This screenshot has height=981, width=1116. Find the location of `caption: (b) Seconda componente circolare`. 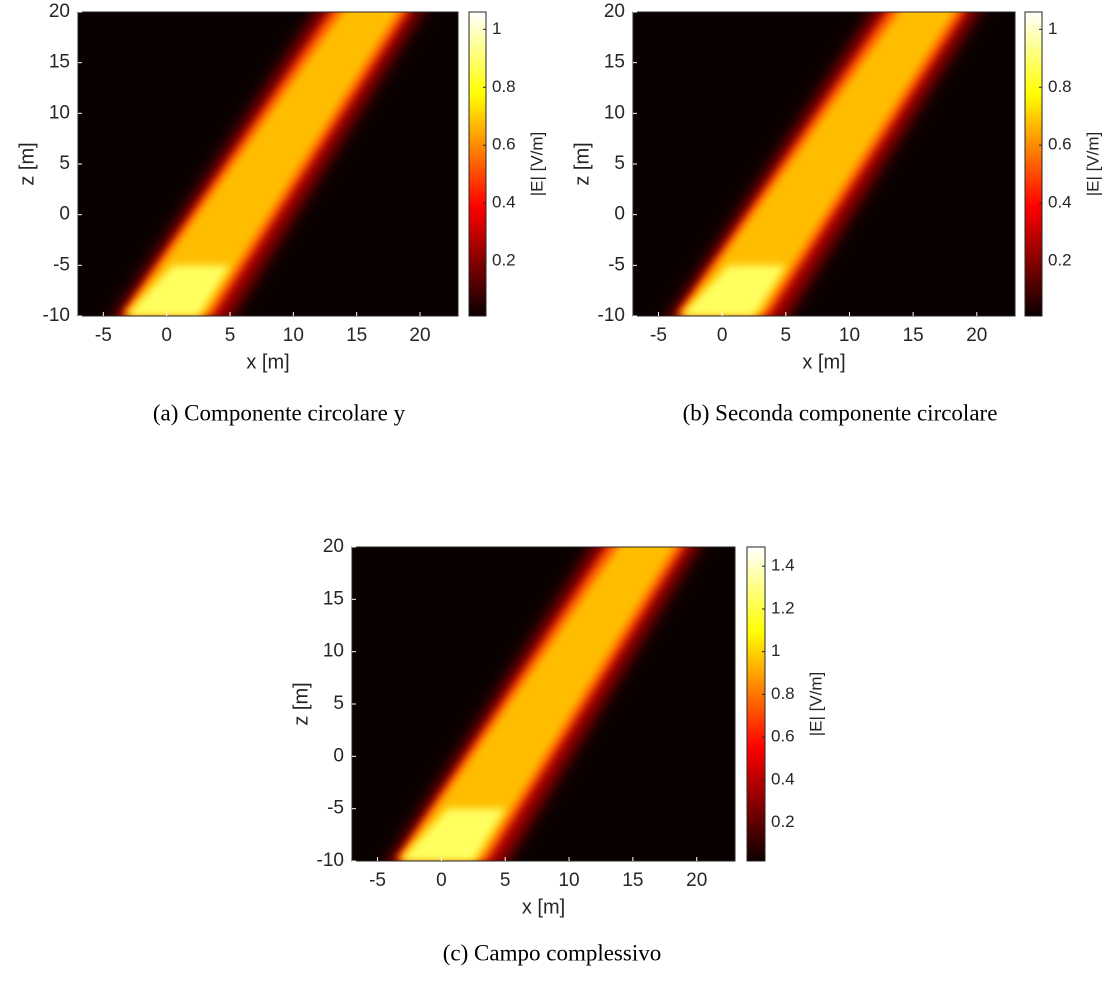

caption: (b) Seconda componente circolare is located at coordinates (840, 412).